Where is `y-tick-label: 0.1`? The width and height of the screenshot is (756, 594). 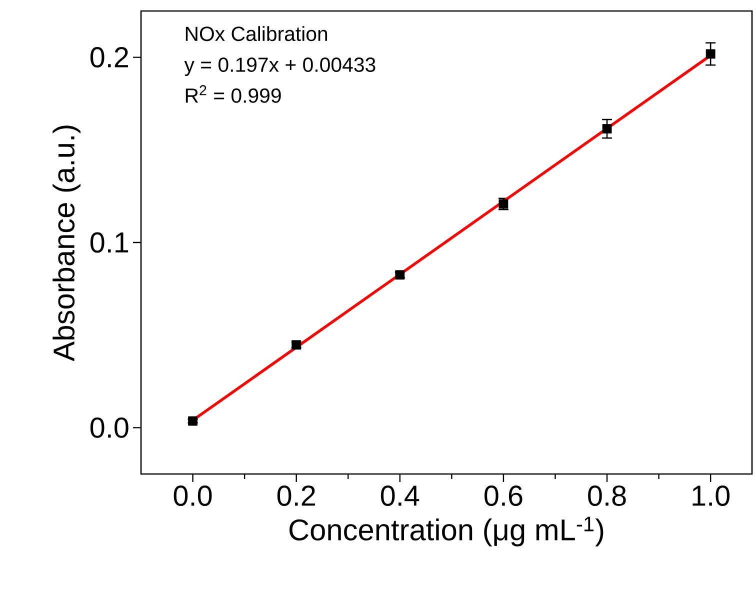
y-tick-label: 0.1 is located at coordinates (109, 242).